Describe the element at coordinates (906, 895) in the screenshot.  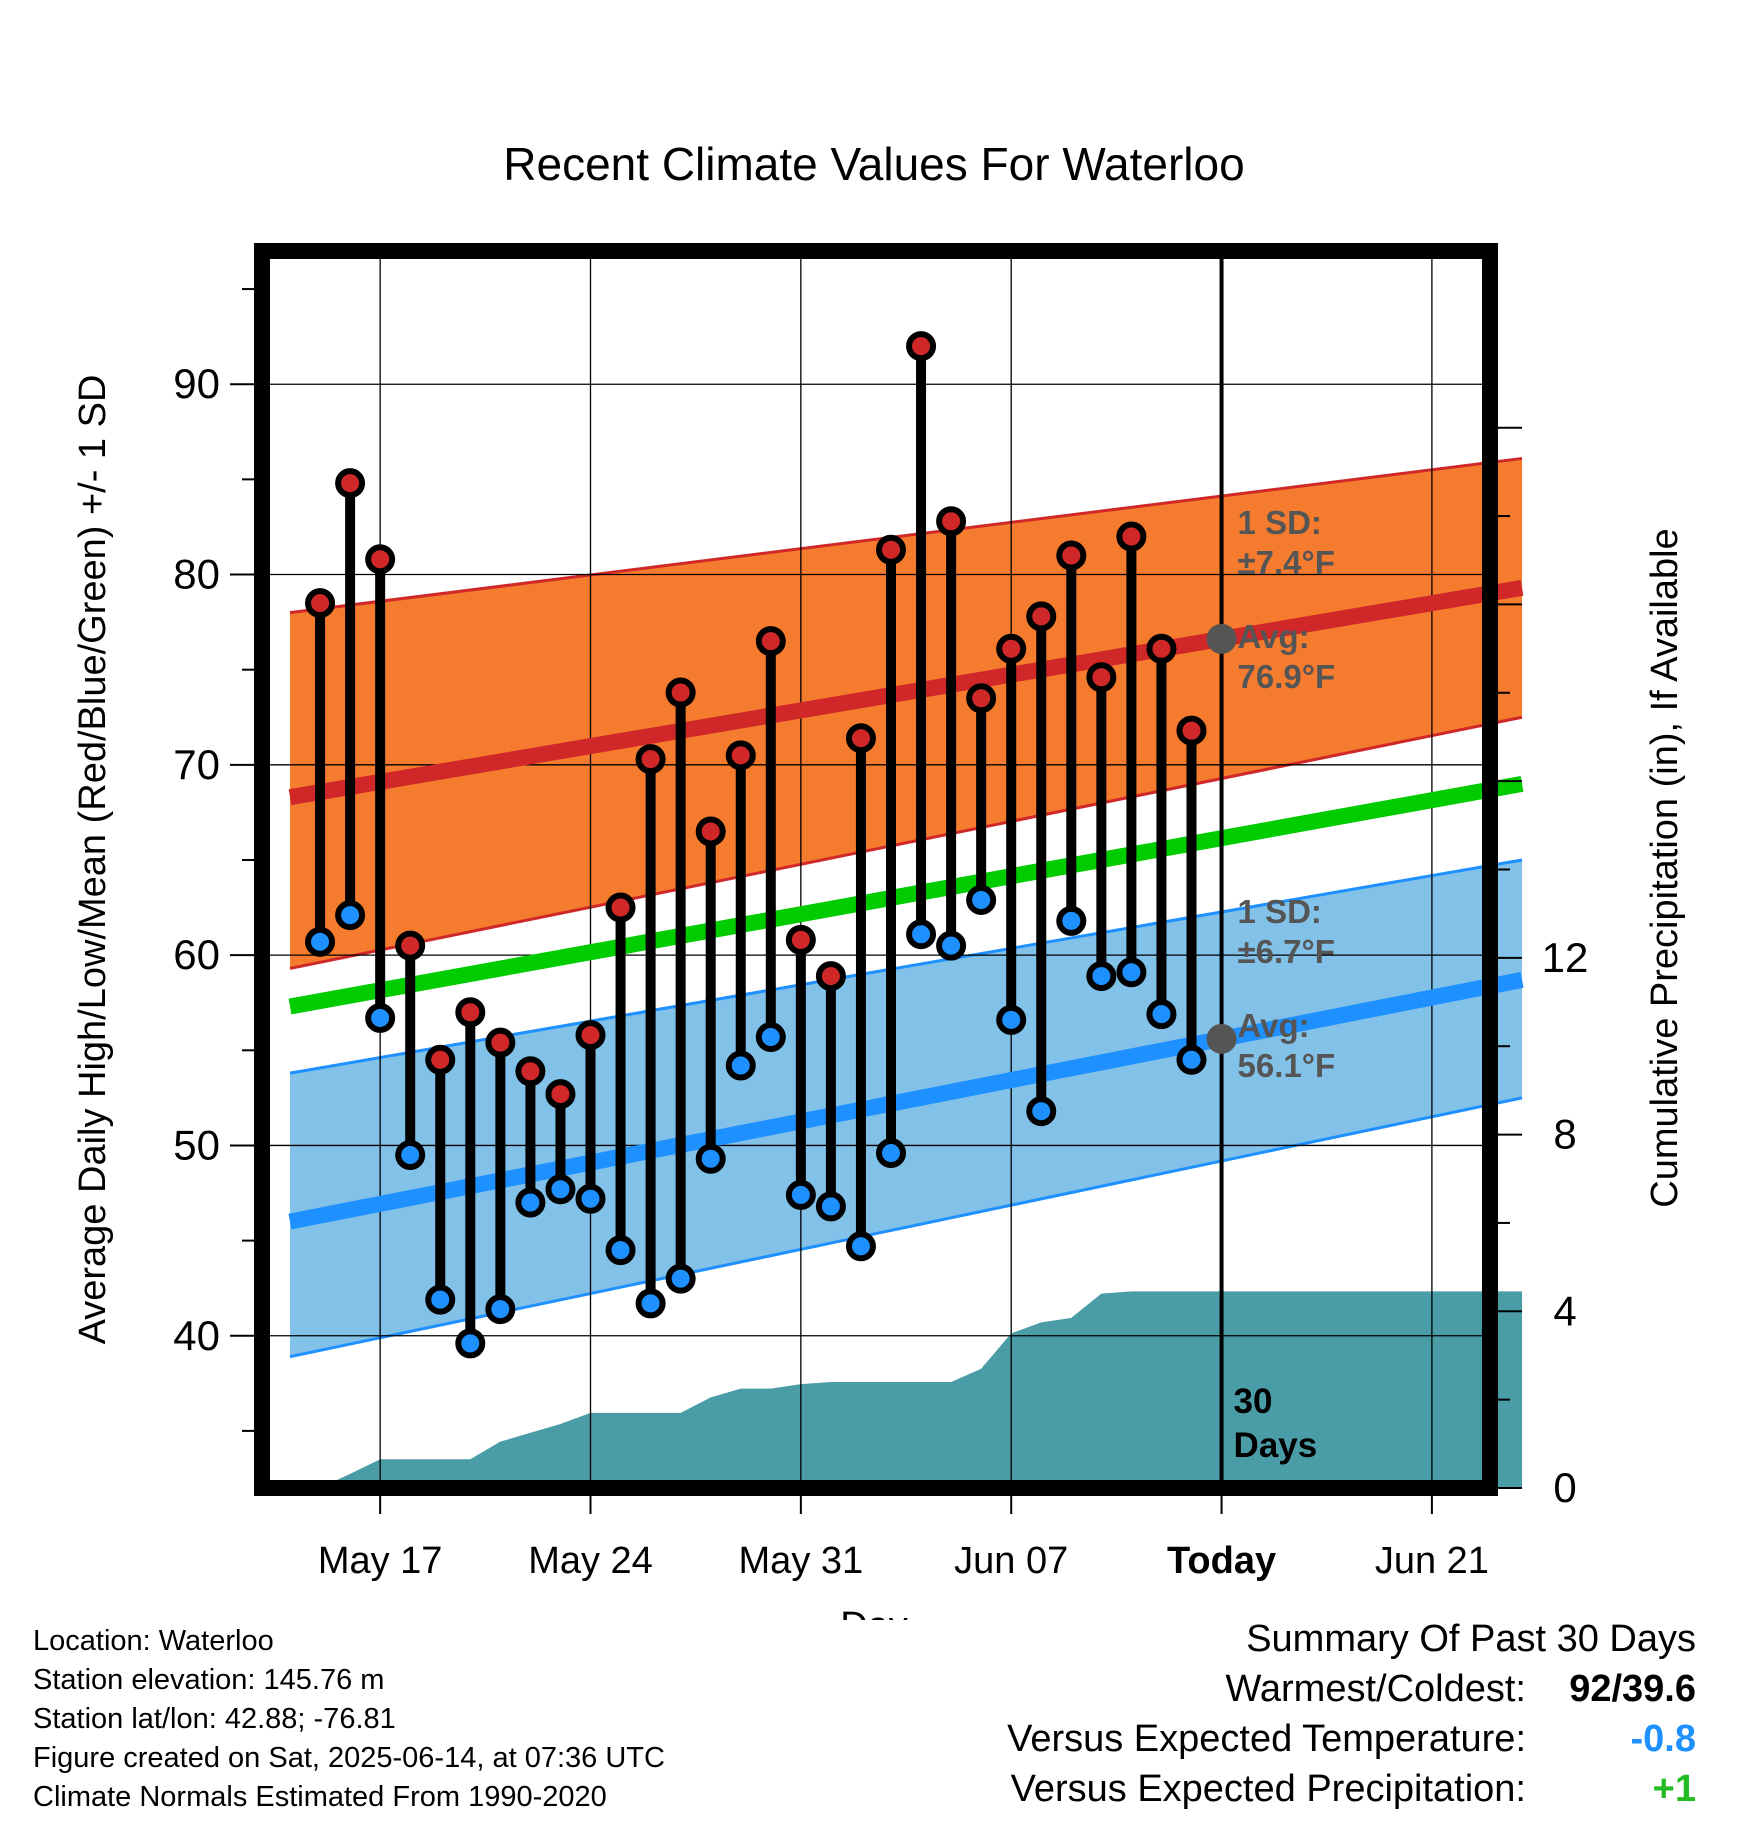
I see `mean-avg-line` at that location.